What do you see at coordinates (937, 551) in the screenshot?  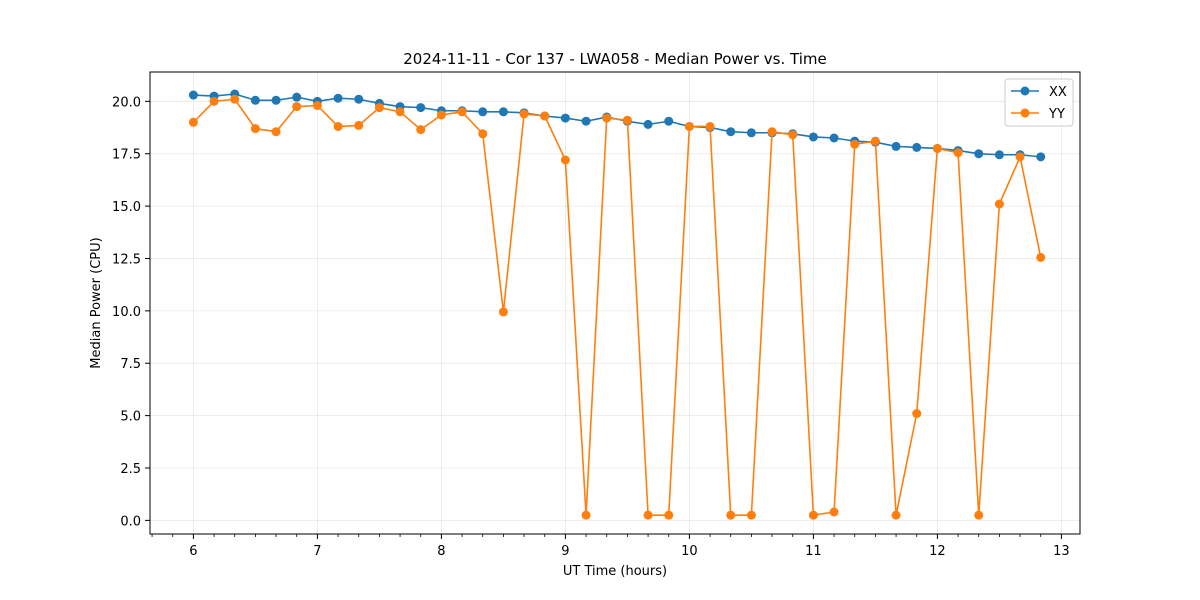 I see `x-tick-label: 12` at bounding box center [937, 551].